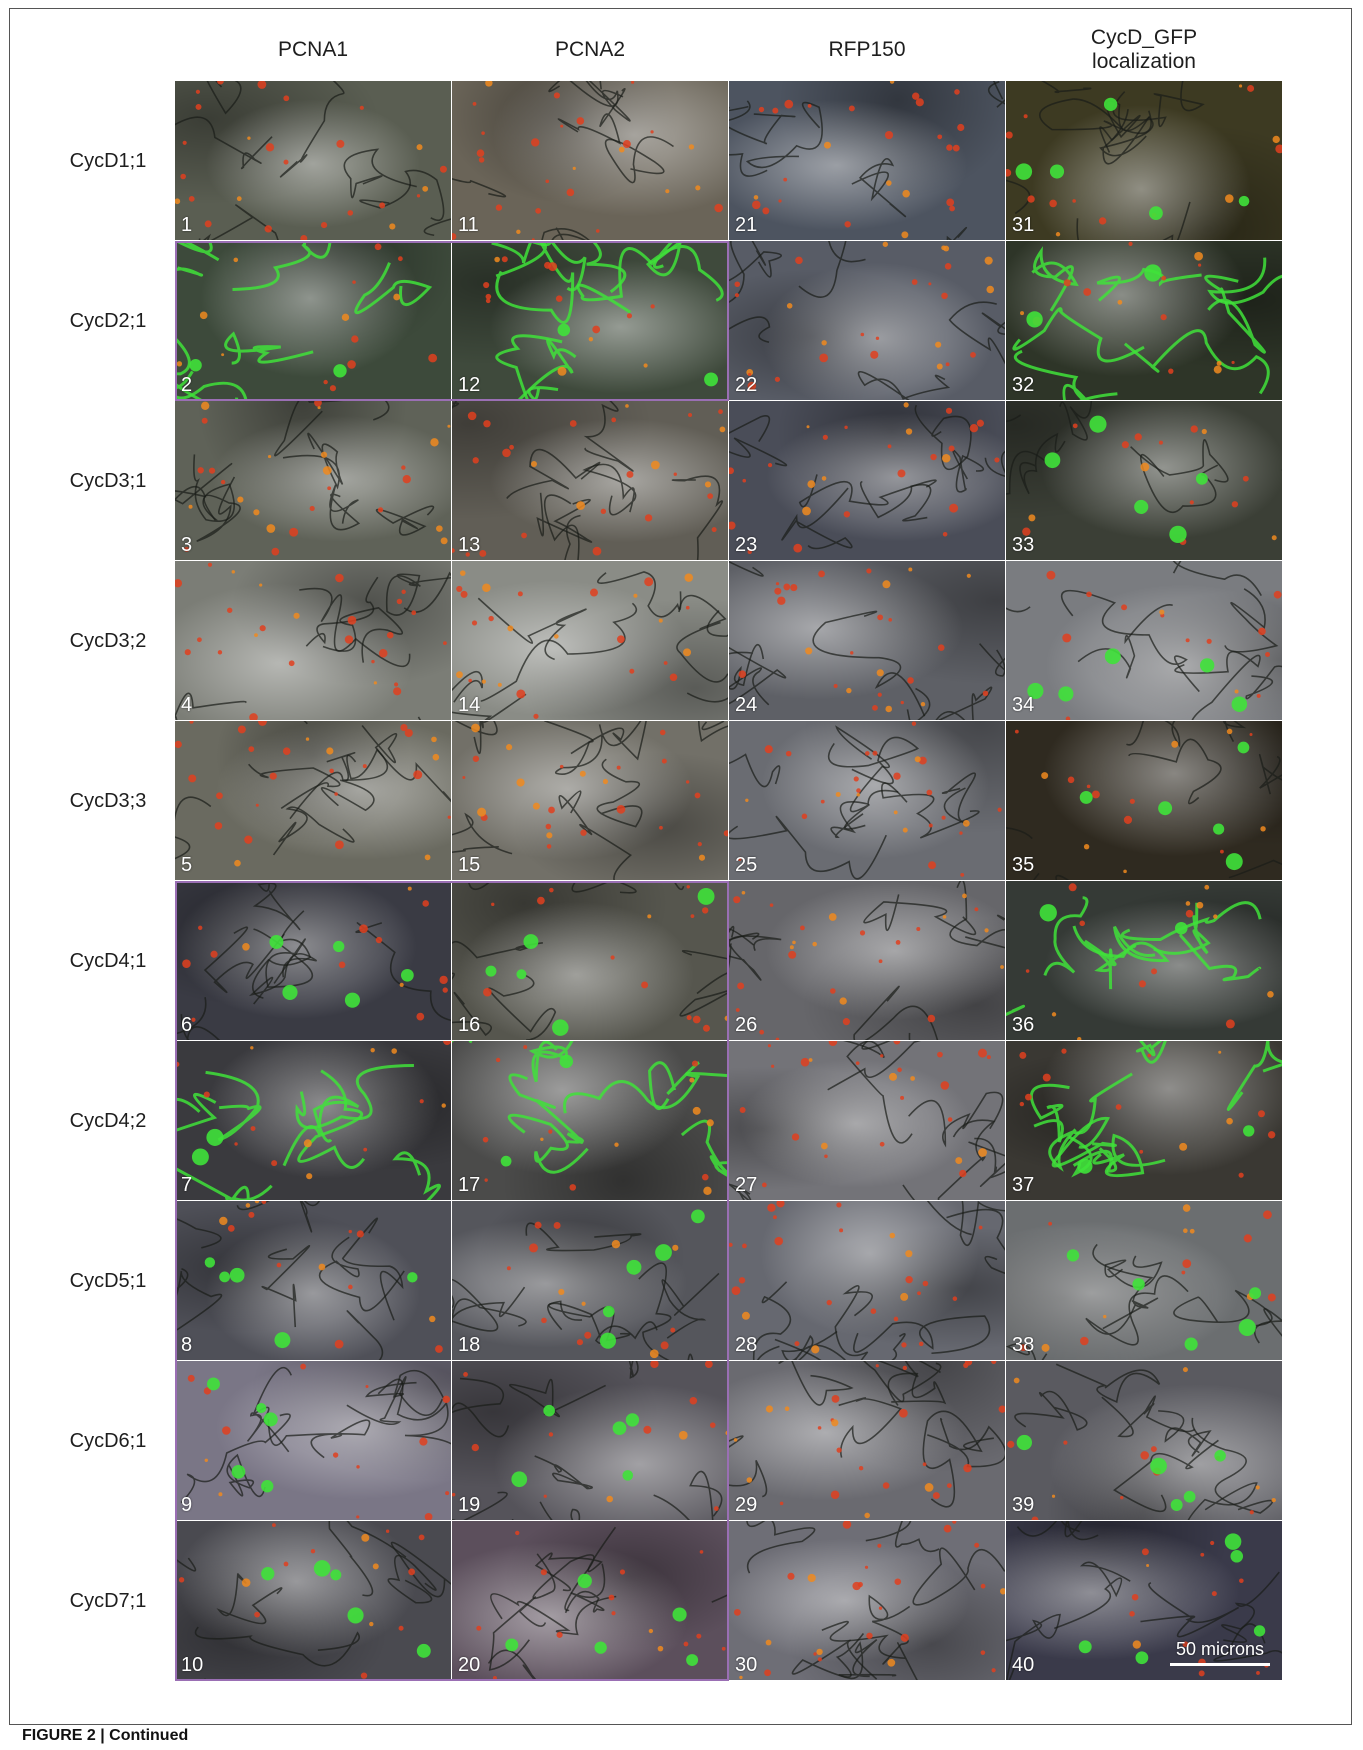  What do you see at coordinates (1144, 321) in the screenshot?
I see `micrograph-panel: 32` at bounding box center [1144, 321].